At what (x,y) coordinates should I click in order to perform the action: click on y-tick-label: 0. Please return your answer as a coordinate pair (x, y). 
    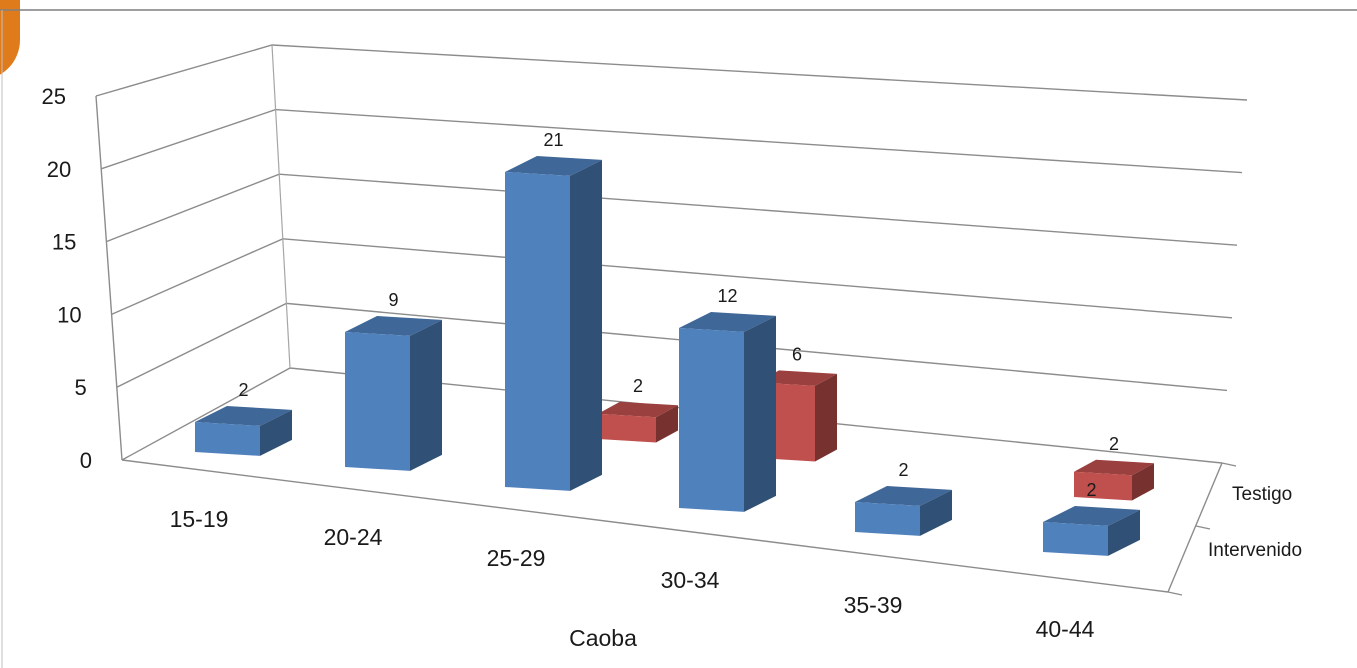
    Looking at the image, I should click on (86, 460).